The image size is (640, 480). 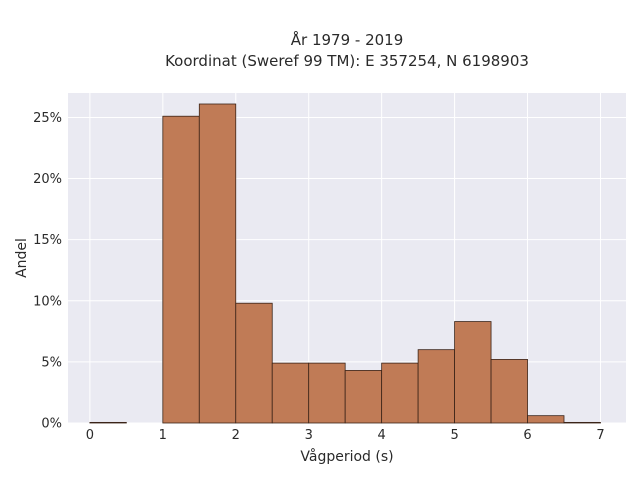 What do you see at coordinates (309, 435) in the screenshot?
I see `x-tick-label: 3` at bounding box center [309, 435].